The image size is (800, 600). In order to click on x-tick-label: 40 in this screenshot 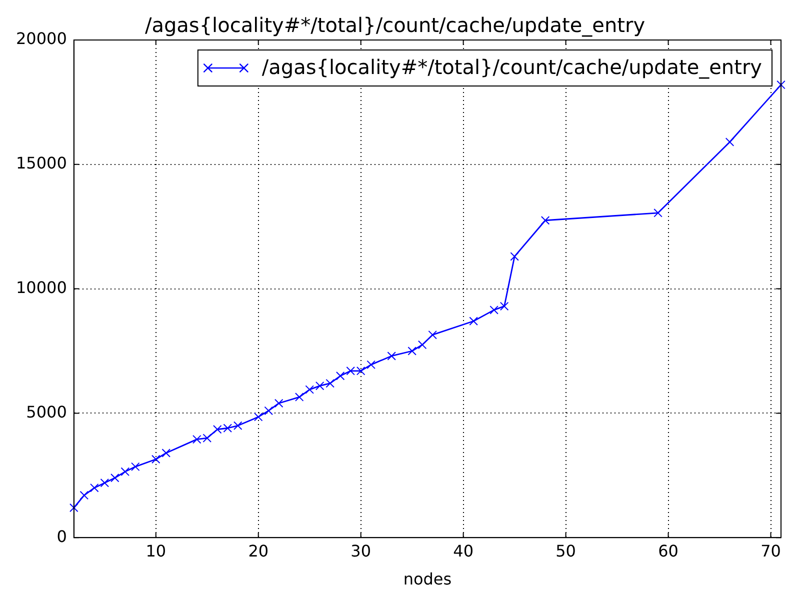, I will do `click(463, 550)`.